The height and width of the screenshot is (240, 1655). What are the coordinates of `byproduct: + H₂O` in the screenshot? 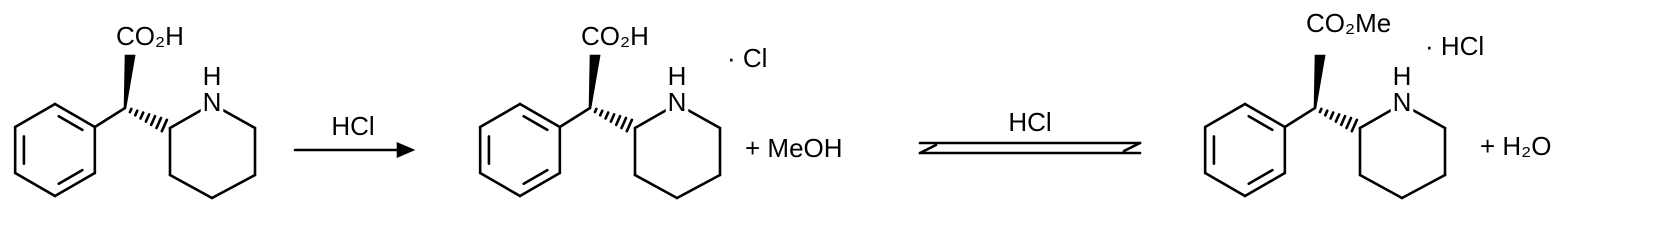 It's located at (1516, 146).